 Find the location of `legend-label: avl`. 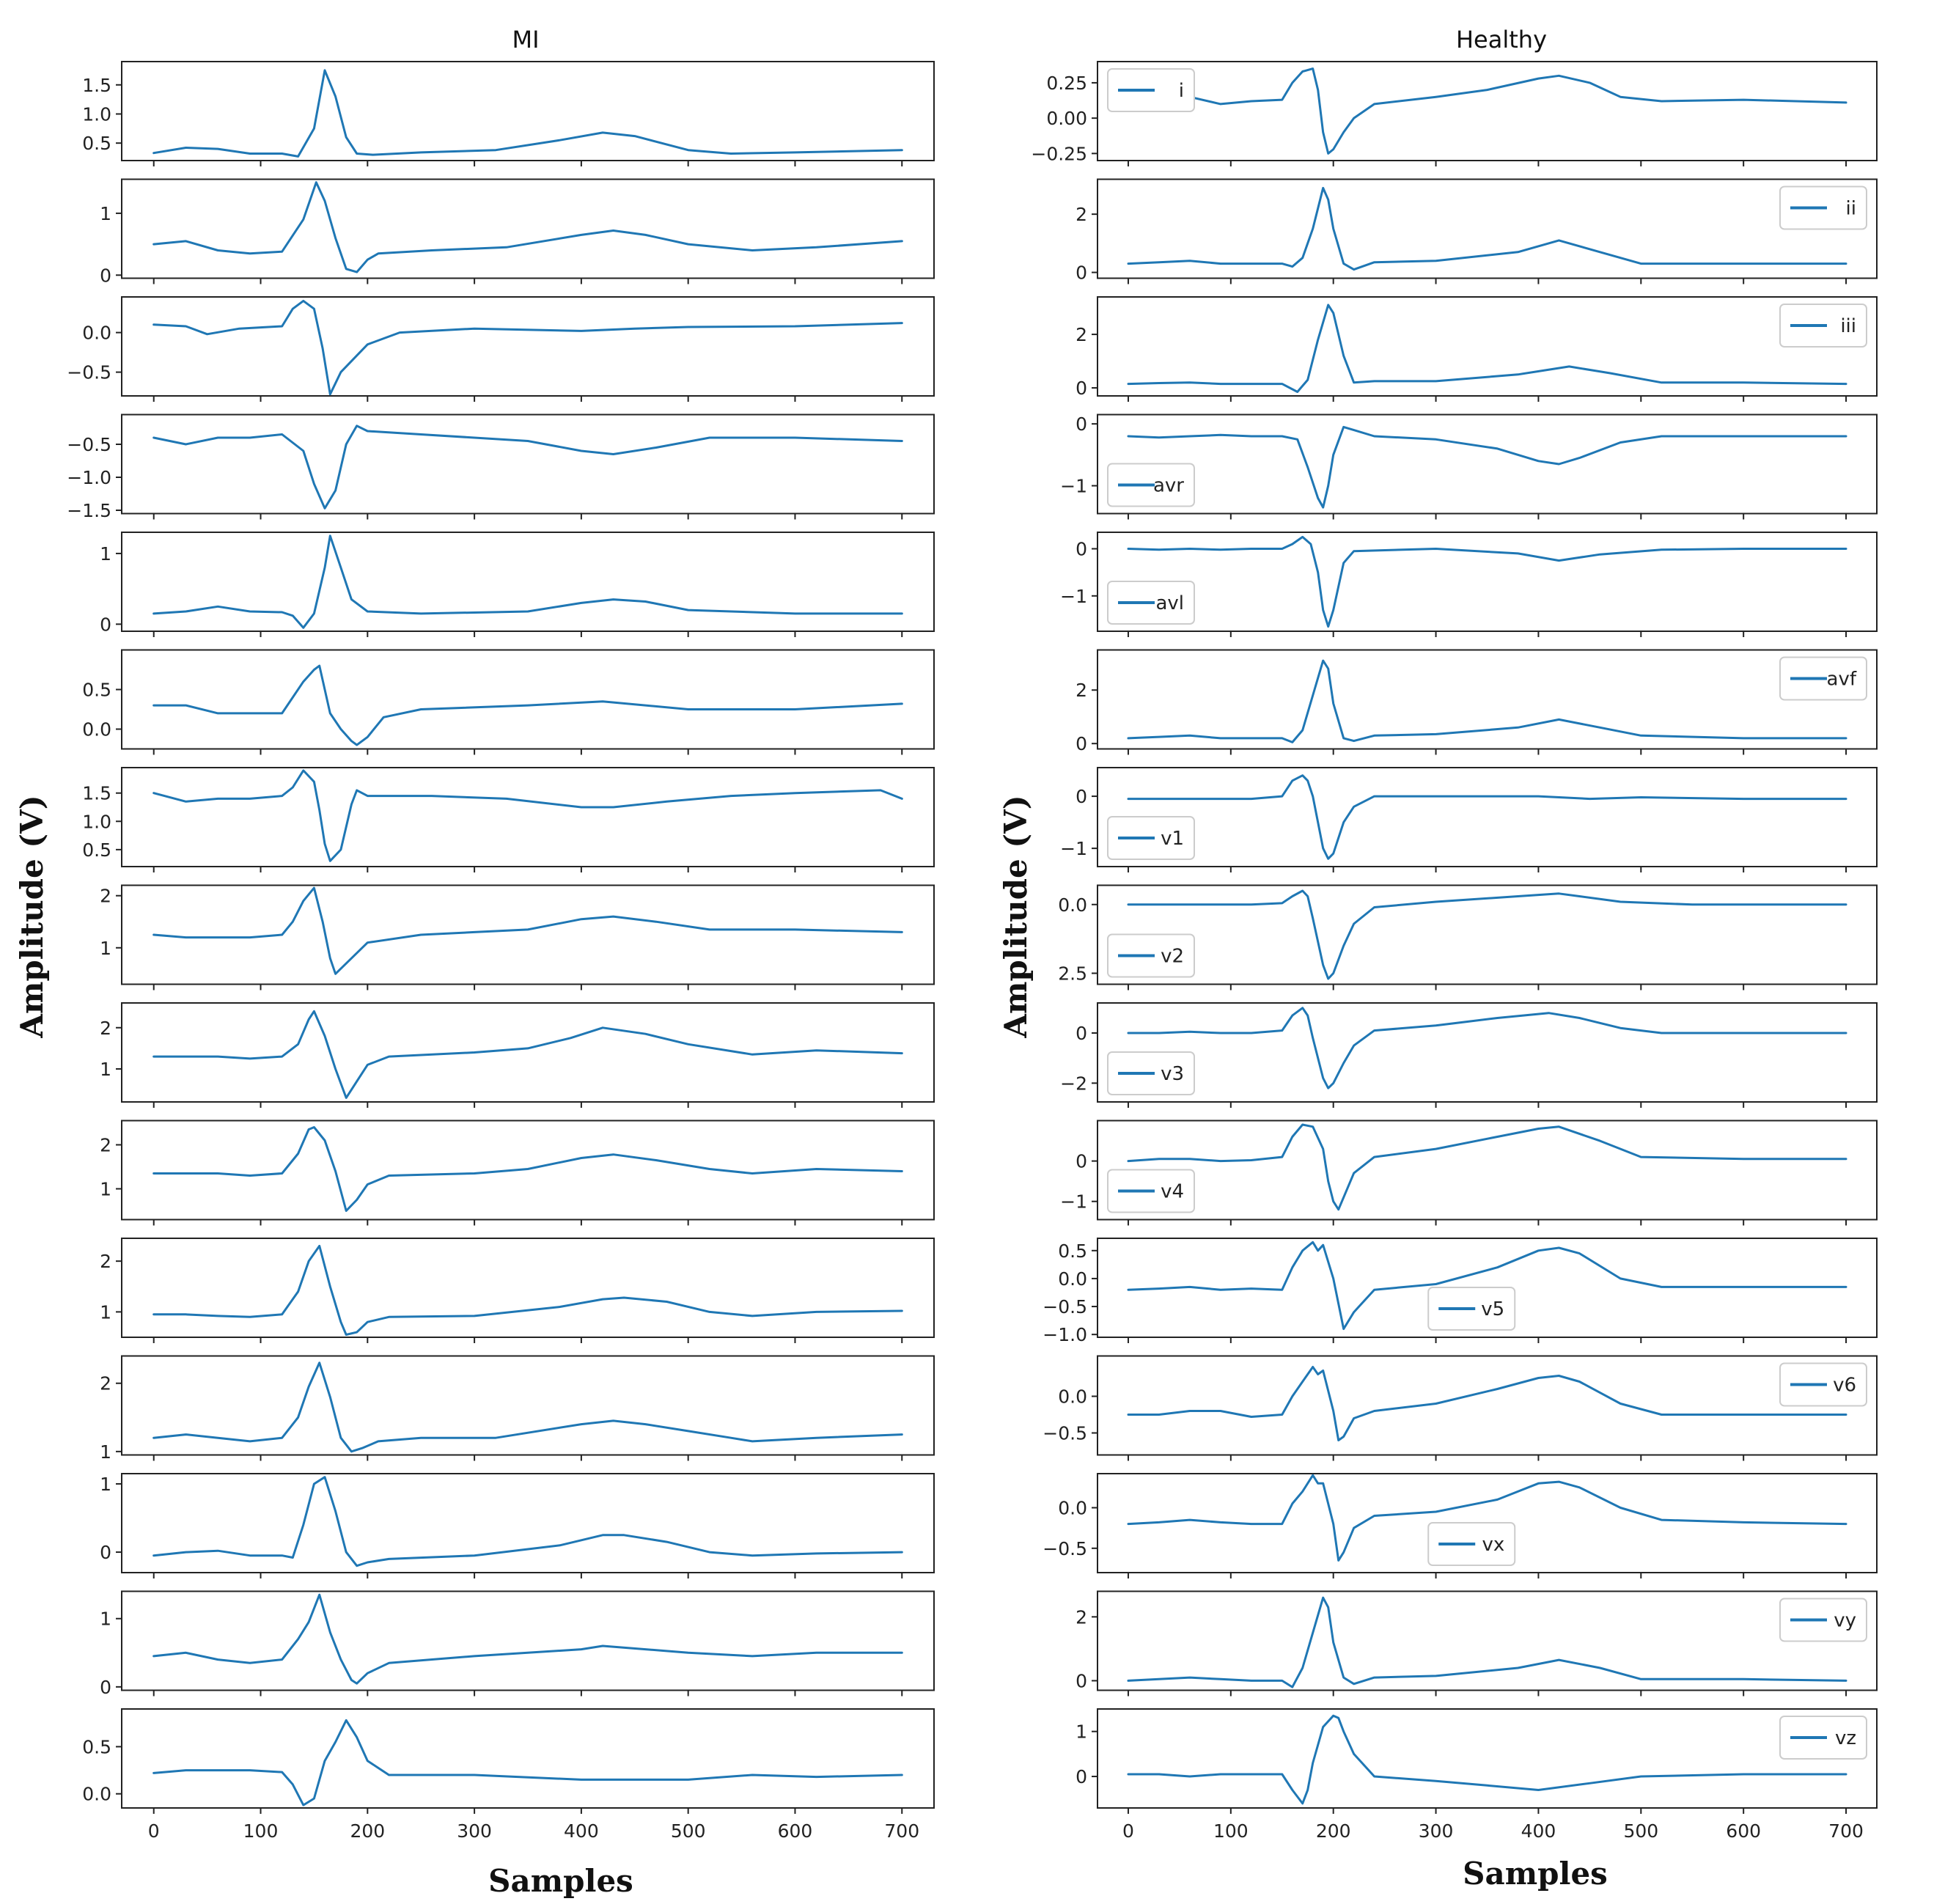

legend-label: avl is located at coordinates (1170, 603).